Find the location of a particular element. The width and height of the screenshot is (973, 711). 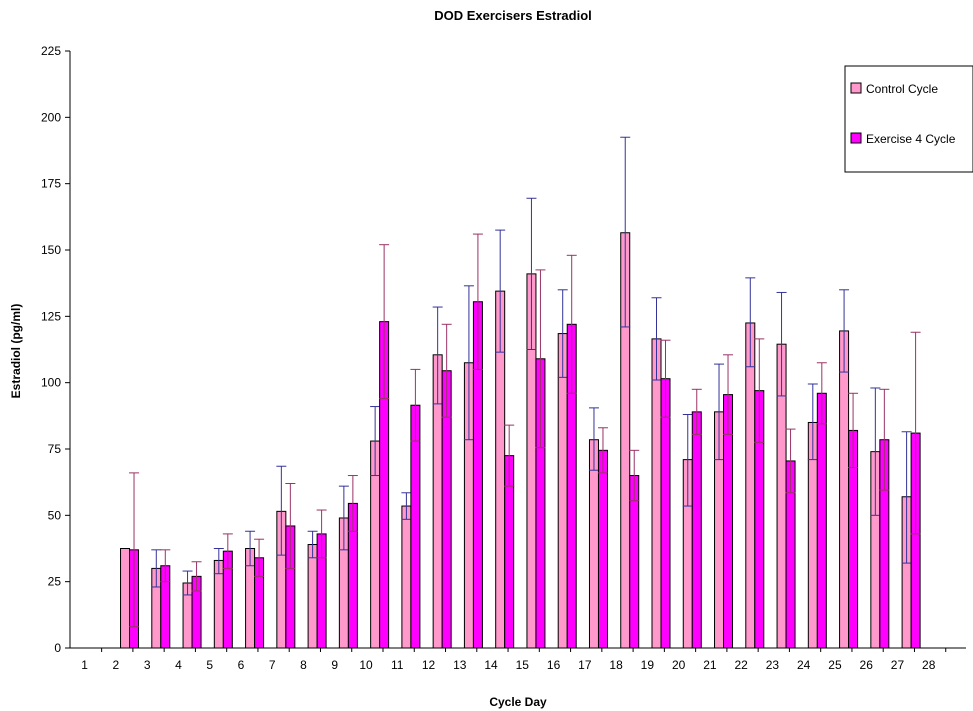

y-tick-label: 175 is located at coordinates (51, 184).